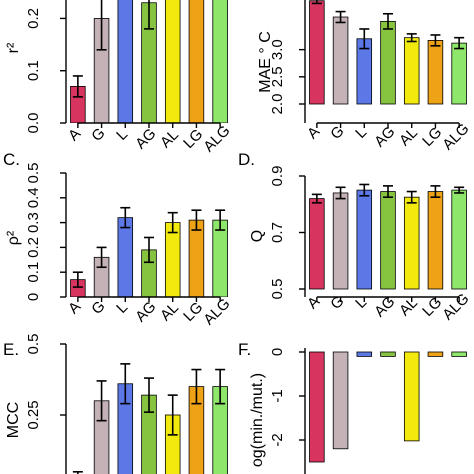  What do you see at coordinates (13, 420) in the screenshot?
I see `y-axis-label: MCC` at bounding box center [13, 420].